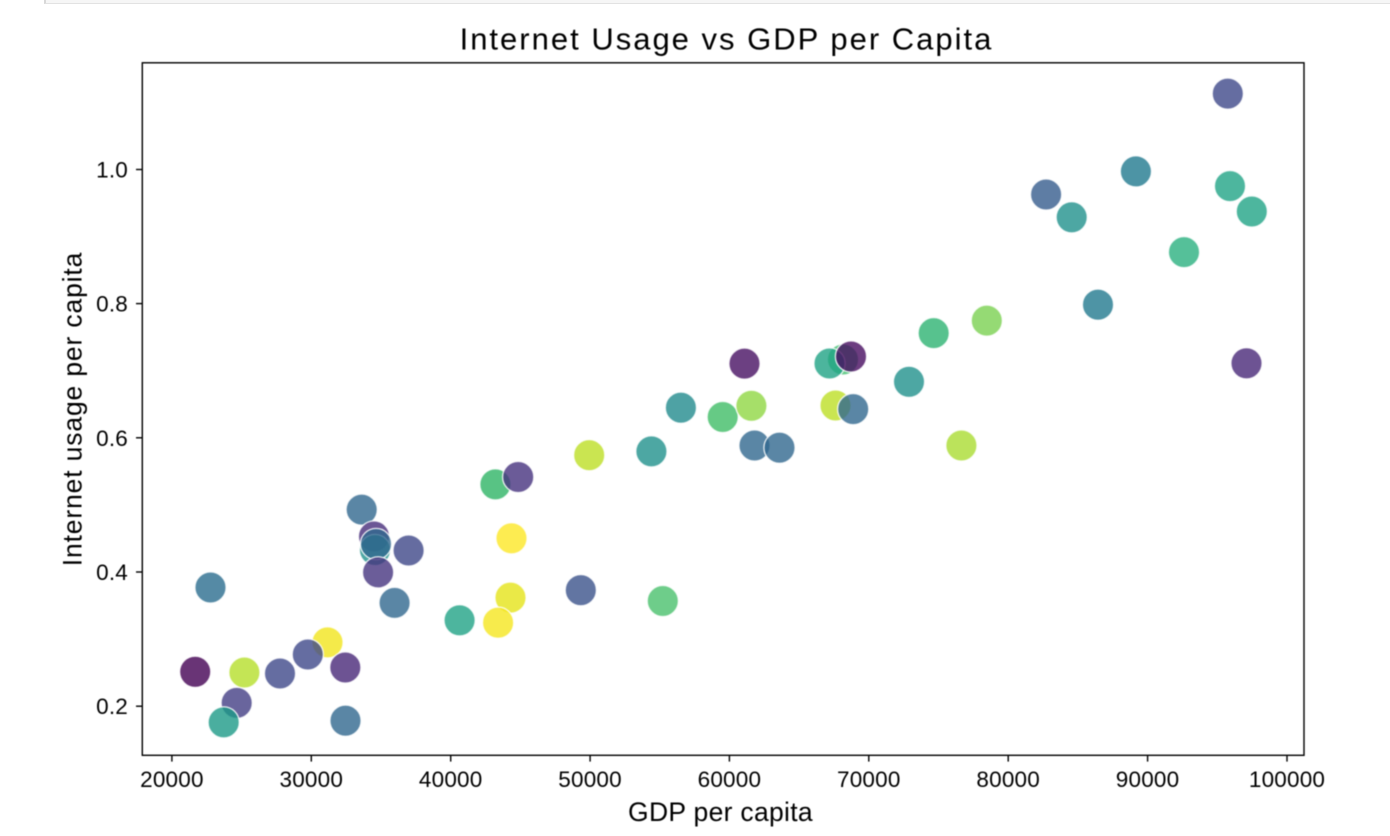 The width and height of the screenshot is (1390, 836). Describe the element at coordinates (112, 304) in the screenshot. I see `svg-text: 0.8` at that location.